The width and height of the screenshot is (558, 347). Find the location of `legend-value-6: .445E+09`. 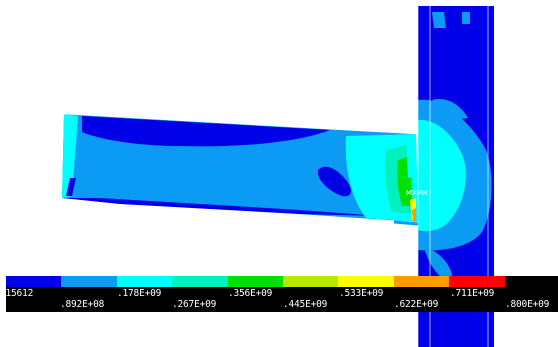

legend-value-6: .445E+09 is located at coordinates (305, 304).